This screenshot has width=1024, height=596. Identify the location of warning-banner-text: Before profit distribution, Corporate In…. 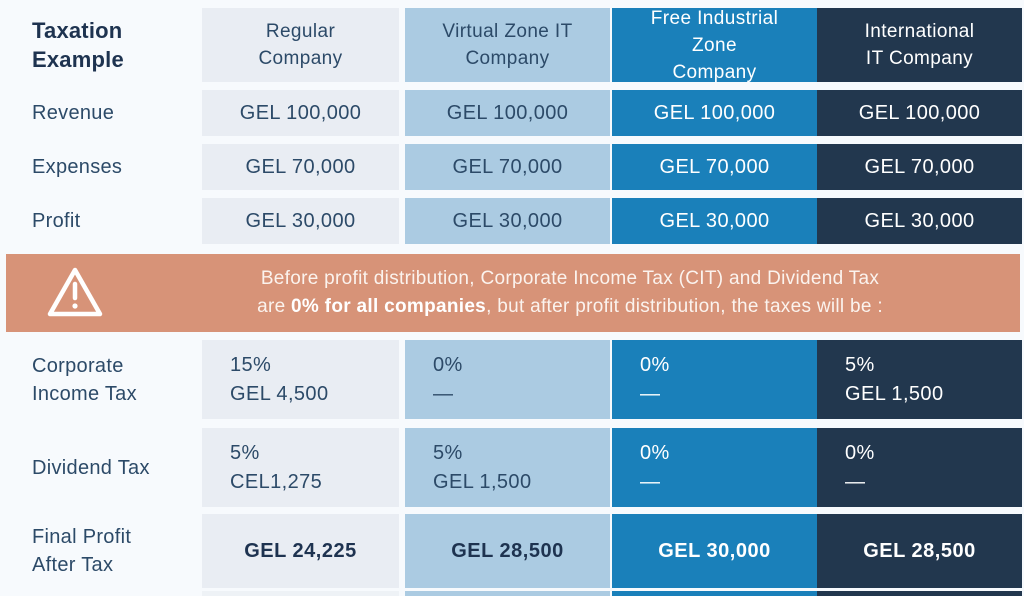
(582, 293).